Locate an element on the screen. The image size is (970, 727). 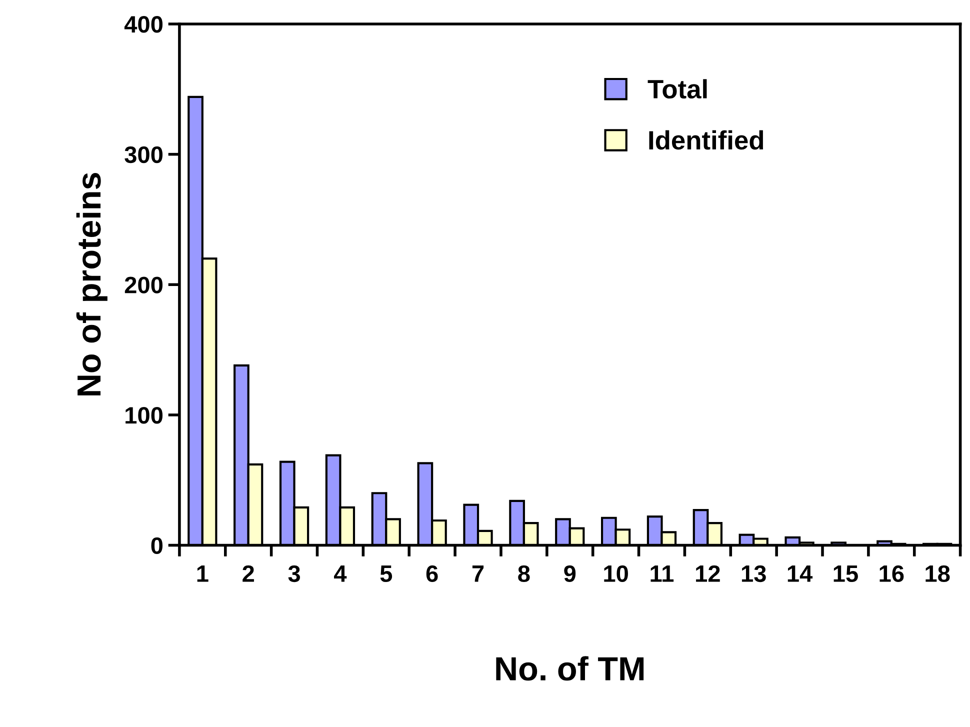
y-axis-title: No of proteins is located at coordinates (92, 284).